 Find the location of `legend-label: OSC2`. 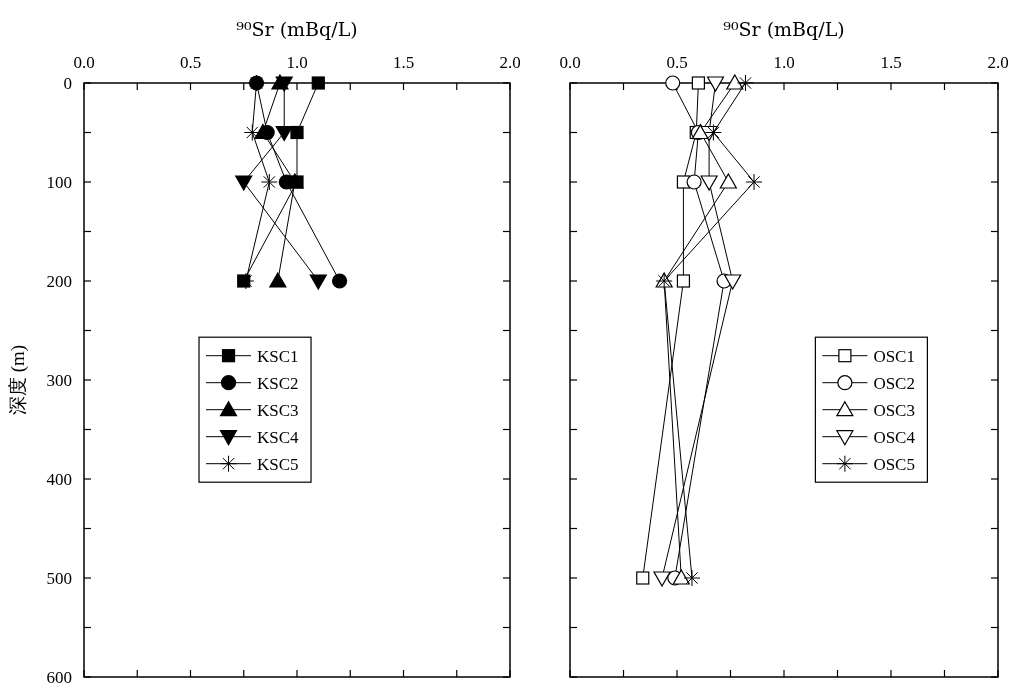

legend-label: OSC2 is located at coordinates (894, 383).